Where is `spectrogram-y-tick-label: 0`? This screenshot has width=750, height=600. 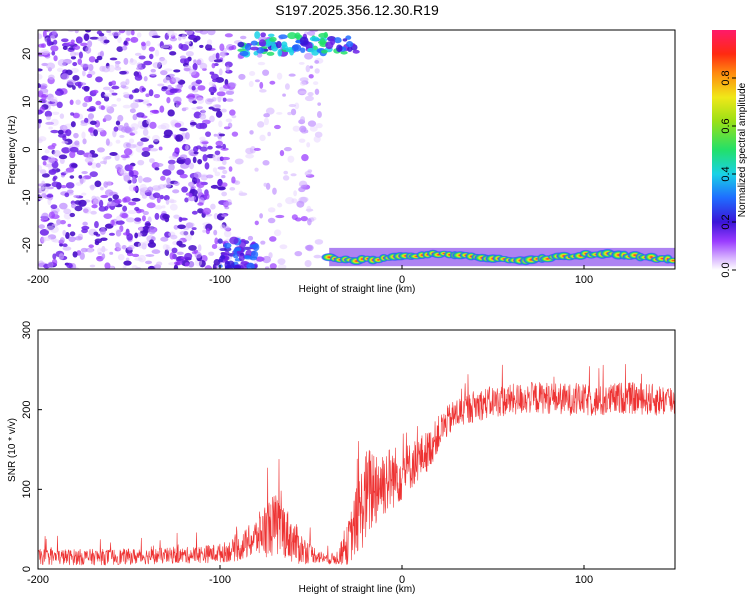 spectrogram-y-tick-label: 0 is located at coordinates (27, 149).